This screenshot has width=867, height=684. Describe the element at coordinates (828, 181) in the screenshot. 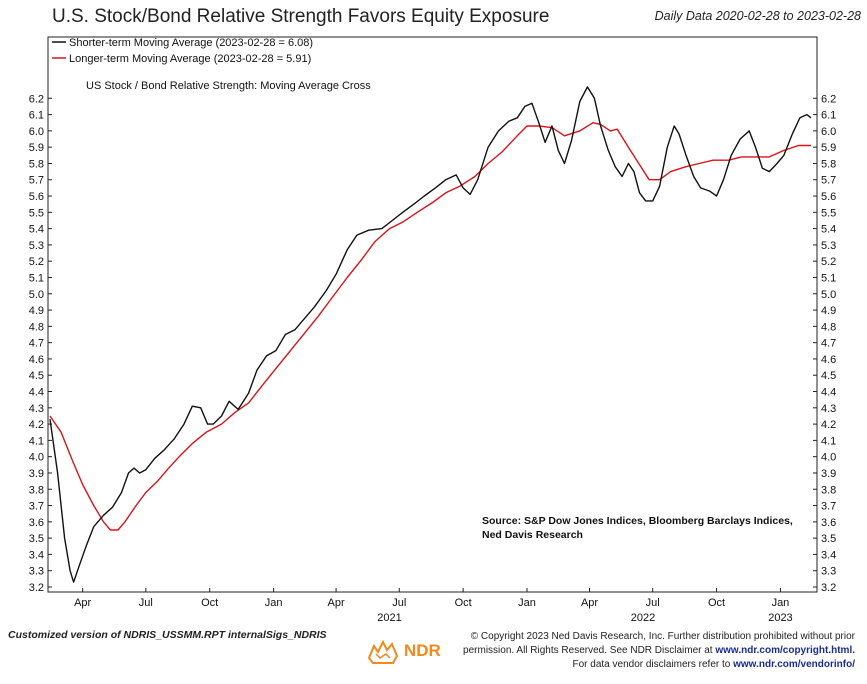

I see `y-tick-label-right: 5.7` at that location.